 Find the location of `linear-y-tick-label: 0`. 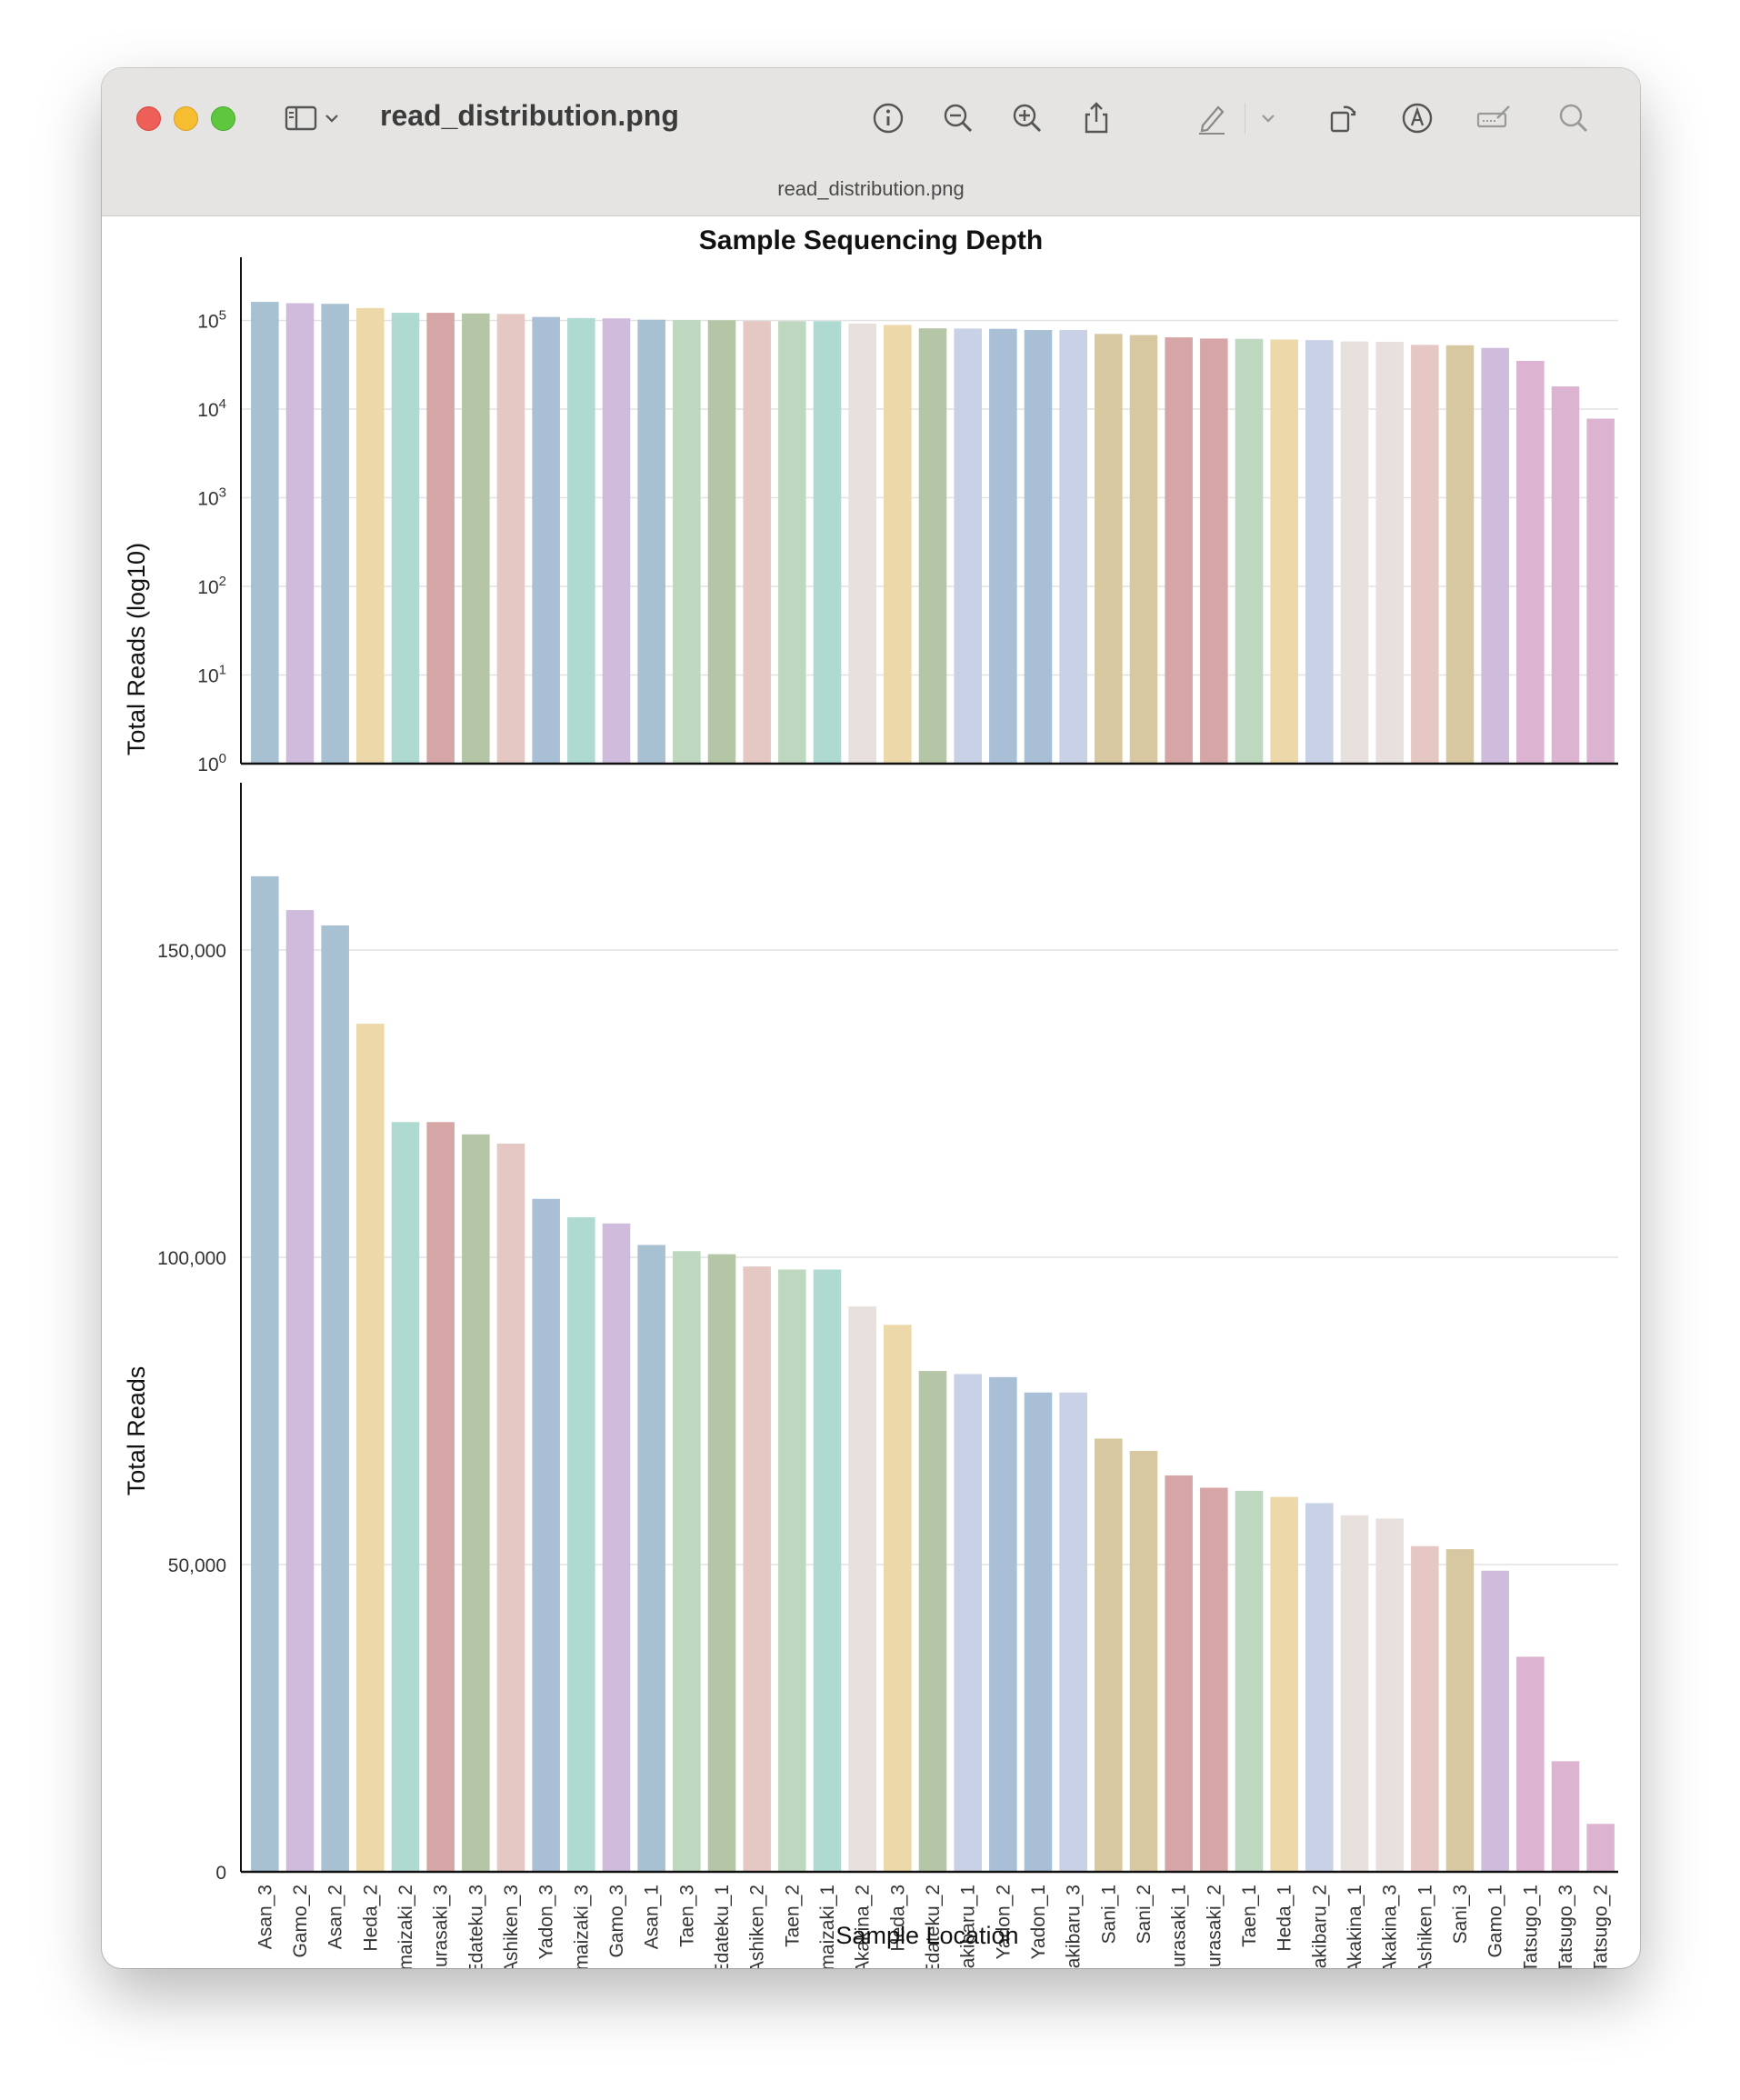

linear-y-tick-label: 0 is located at coordinates (220, 1874).